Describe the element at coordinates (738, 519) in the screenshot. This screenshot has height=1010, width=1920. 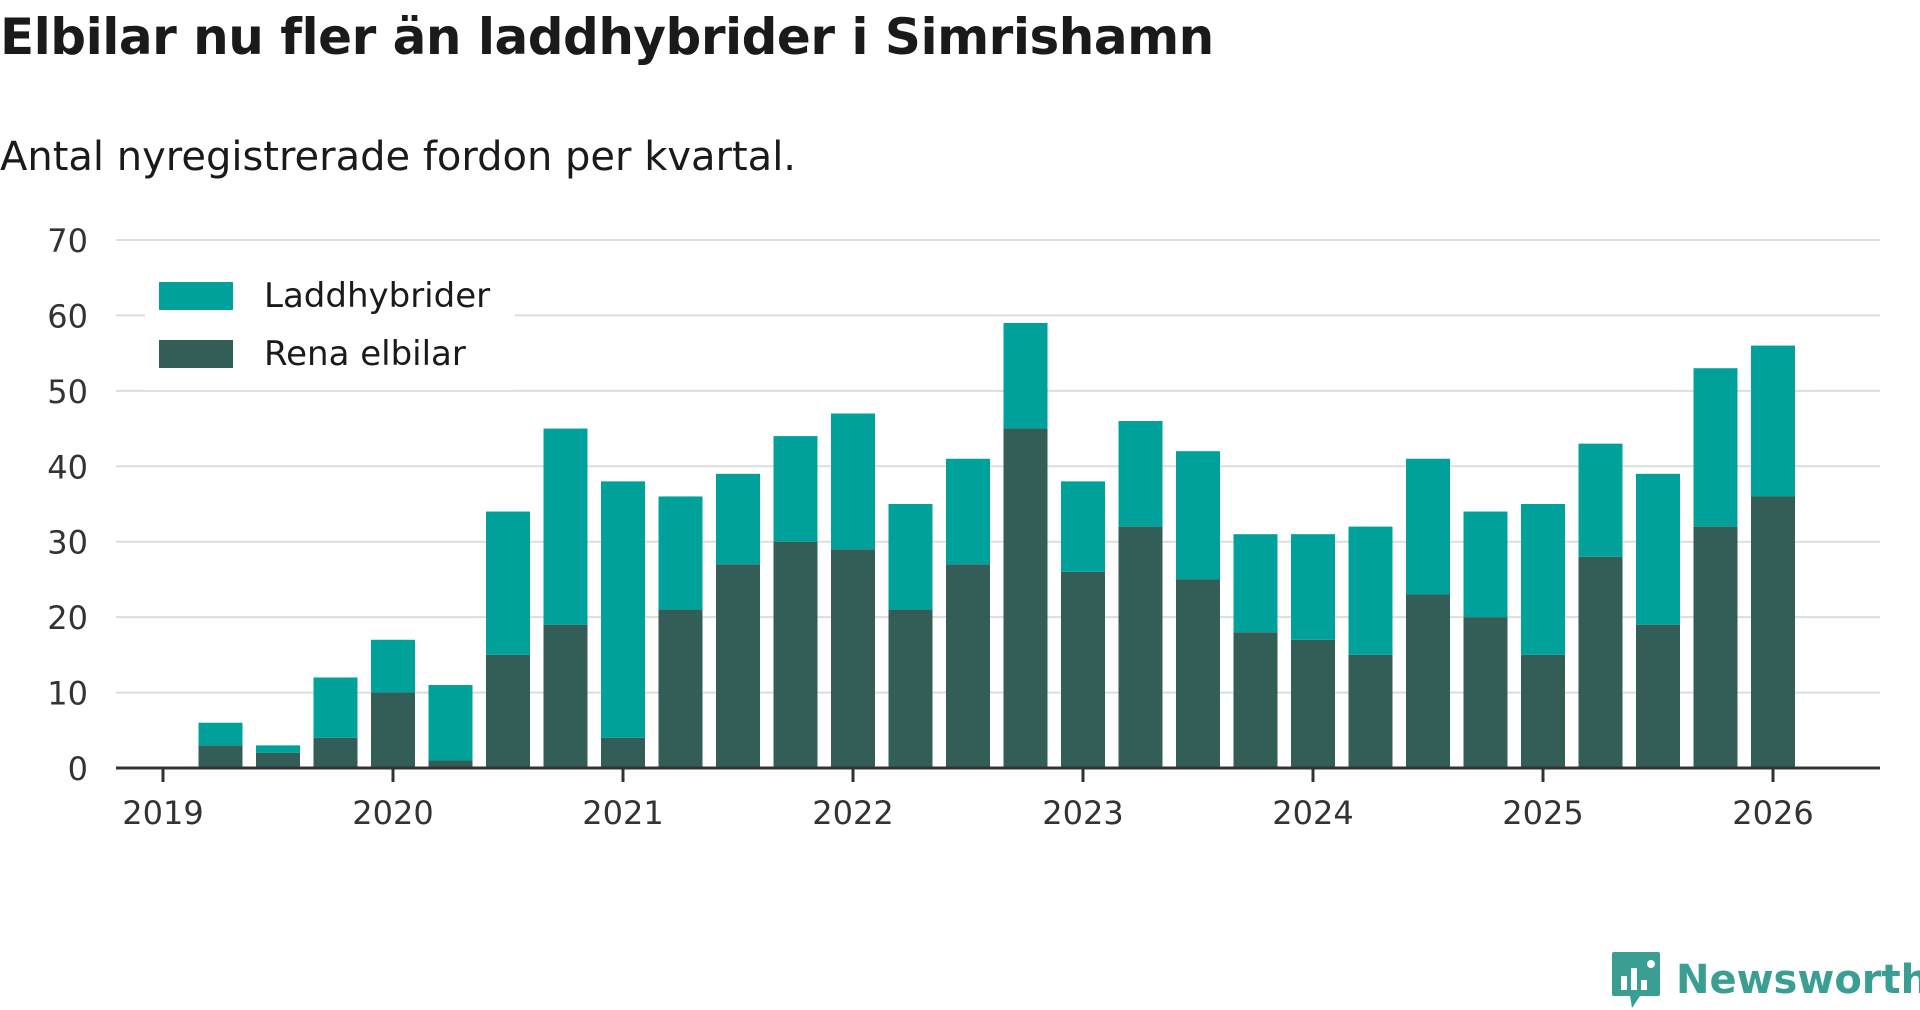
I see `bar-laddhybrider-2021-q3` at that location.